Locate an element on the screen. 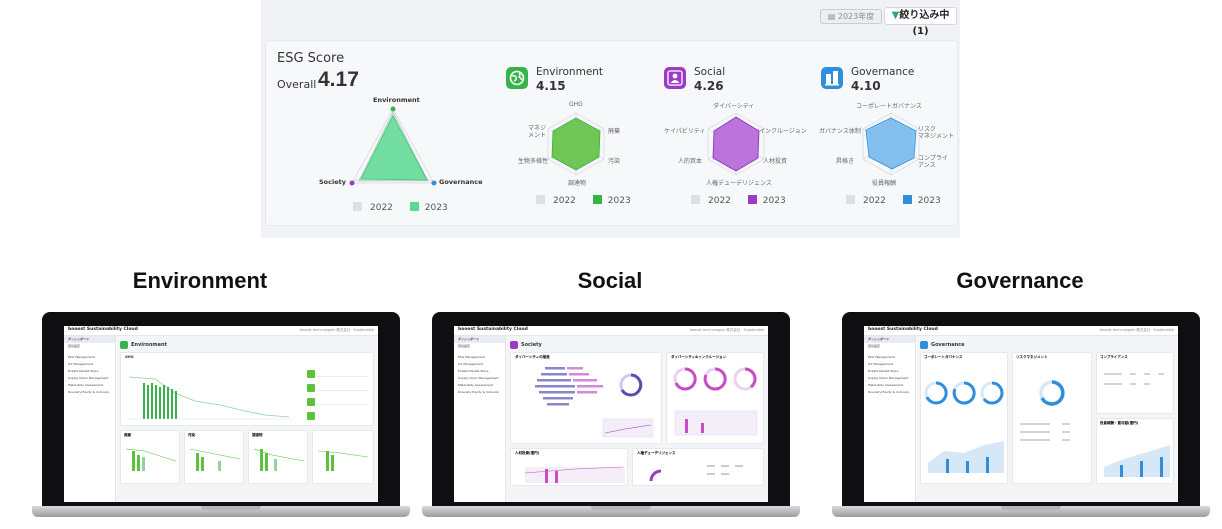 The image size is (1222, 529). social-axis-5: ケイパビリティ is located at coordinates (685, 131).